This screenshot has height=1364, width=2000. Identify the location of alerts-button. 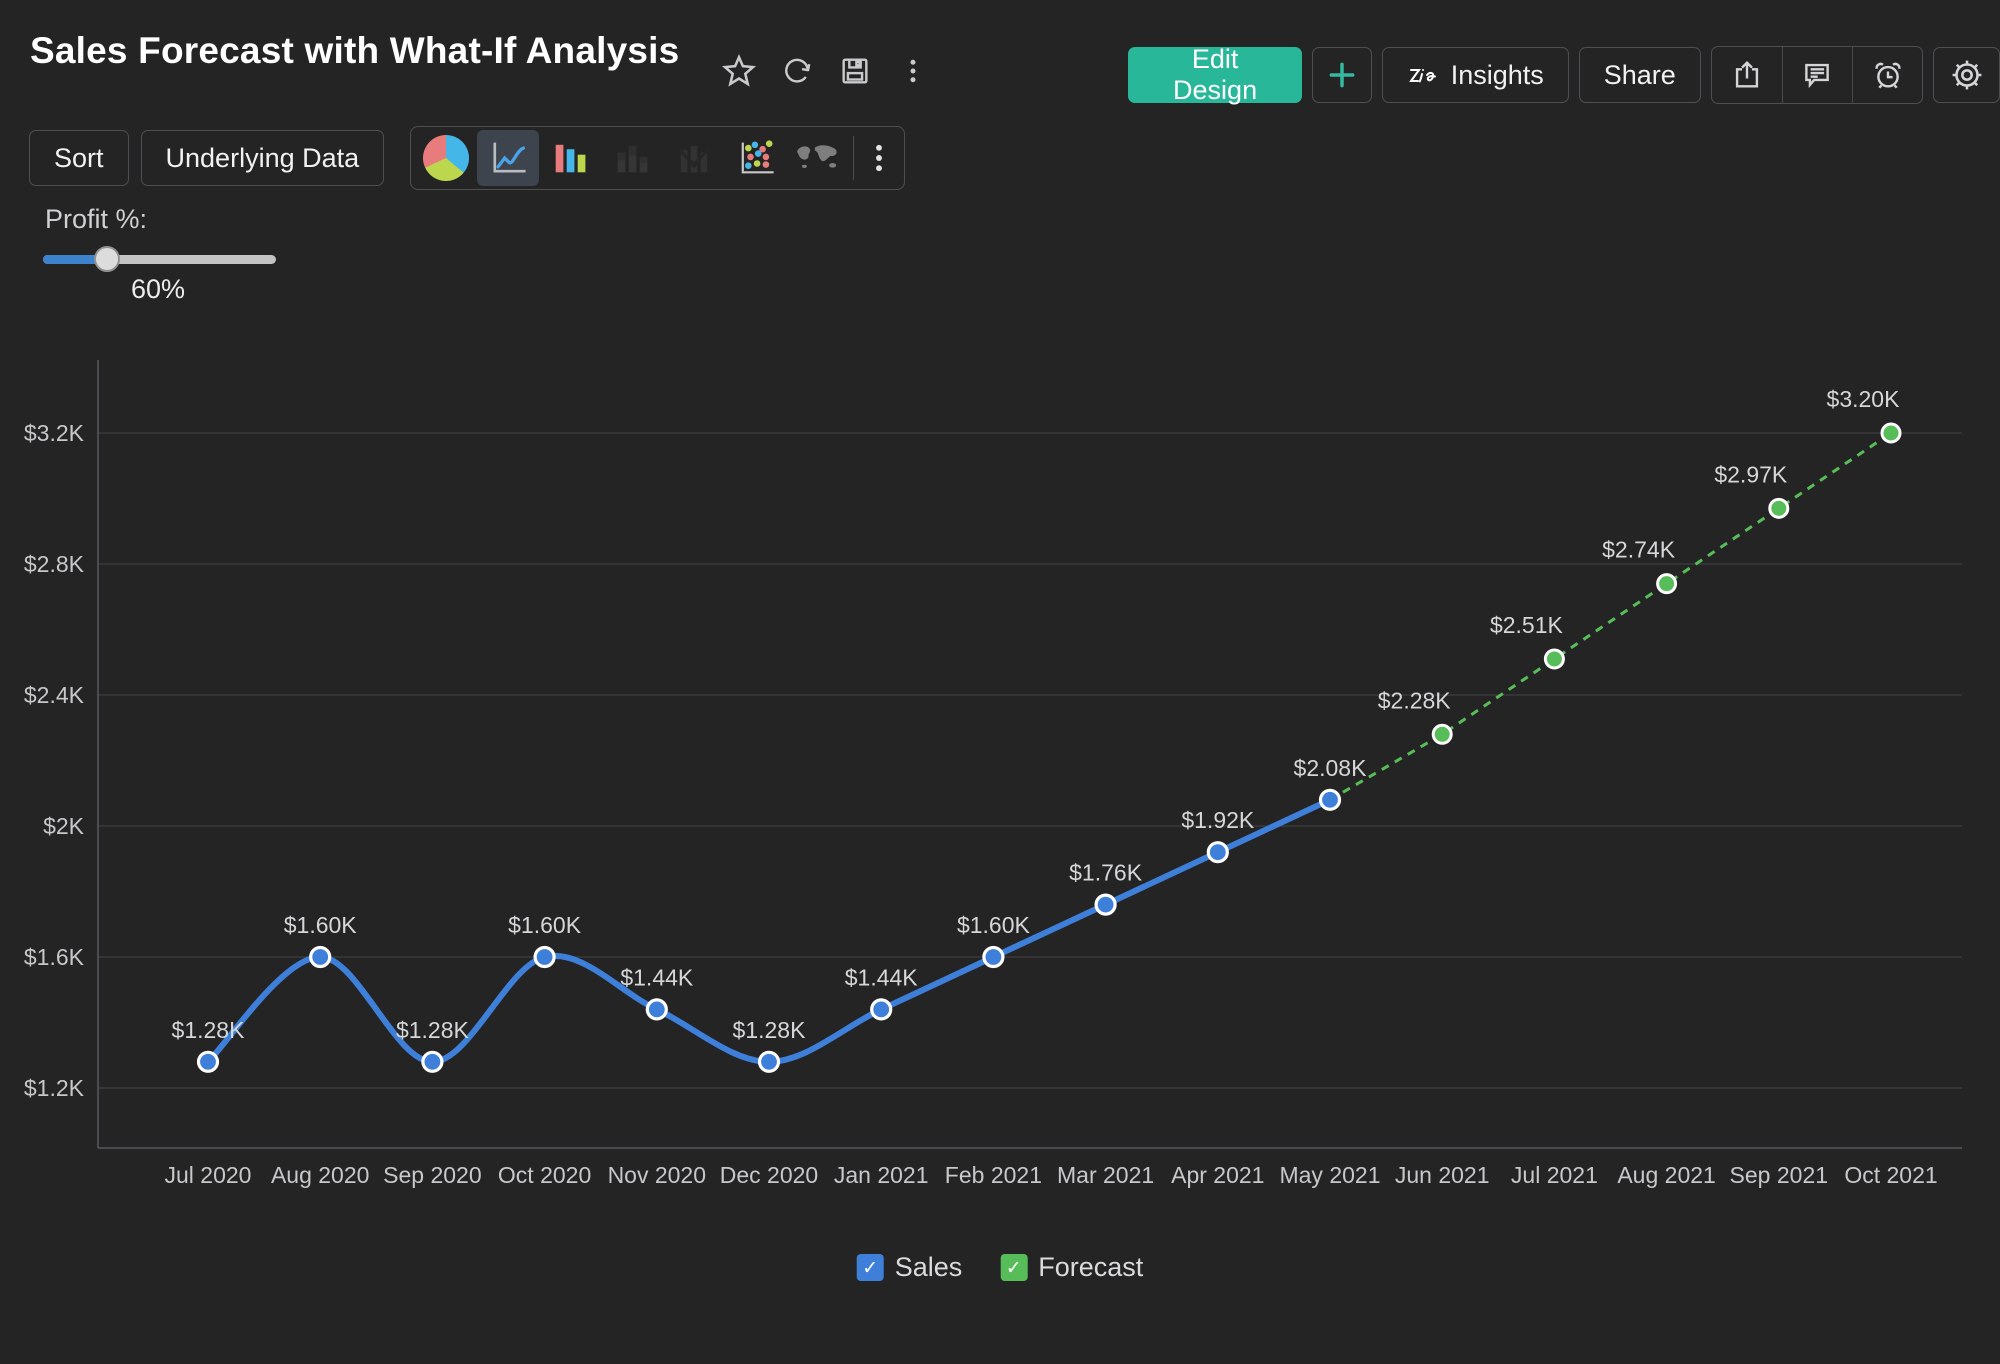
(1887, 75).